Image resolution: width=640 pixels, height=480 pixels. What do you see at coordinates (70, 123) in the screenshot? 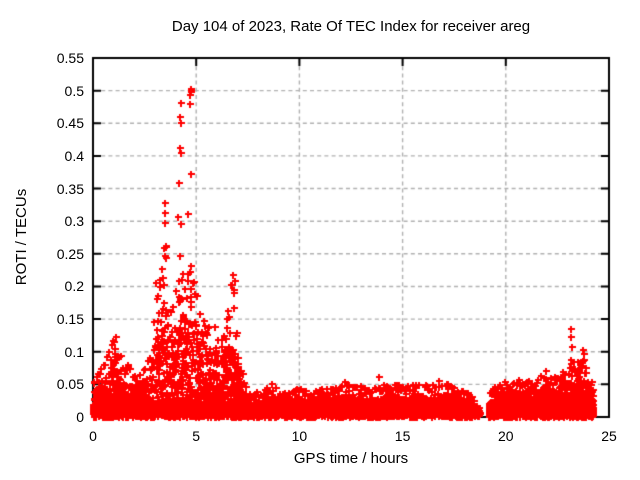
I see `y-tick-label: 0.45` at bounding box center [70, 123].